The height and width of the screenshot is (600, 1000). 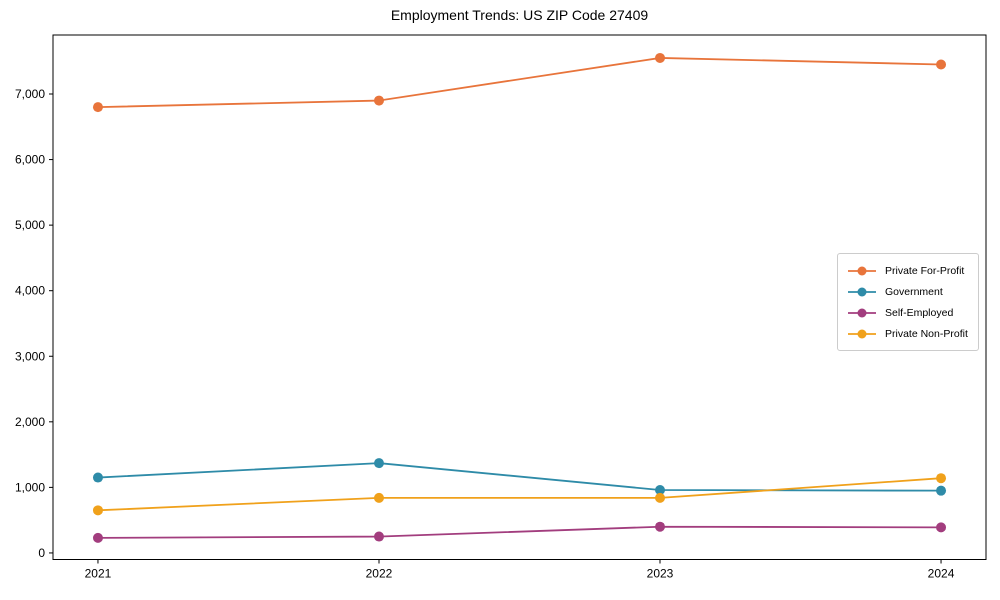 I want to click on y-tick-label: 2,000, so click(x=30, y=422).